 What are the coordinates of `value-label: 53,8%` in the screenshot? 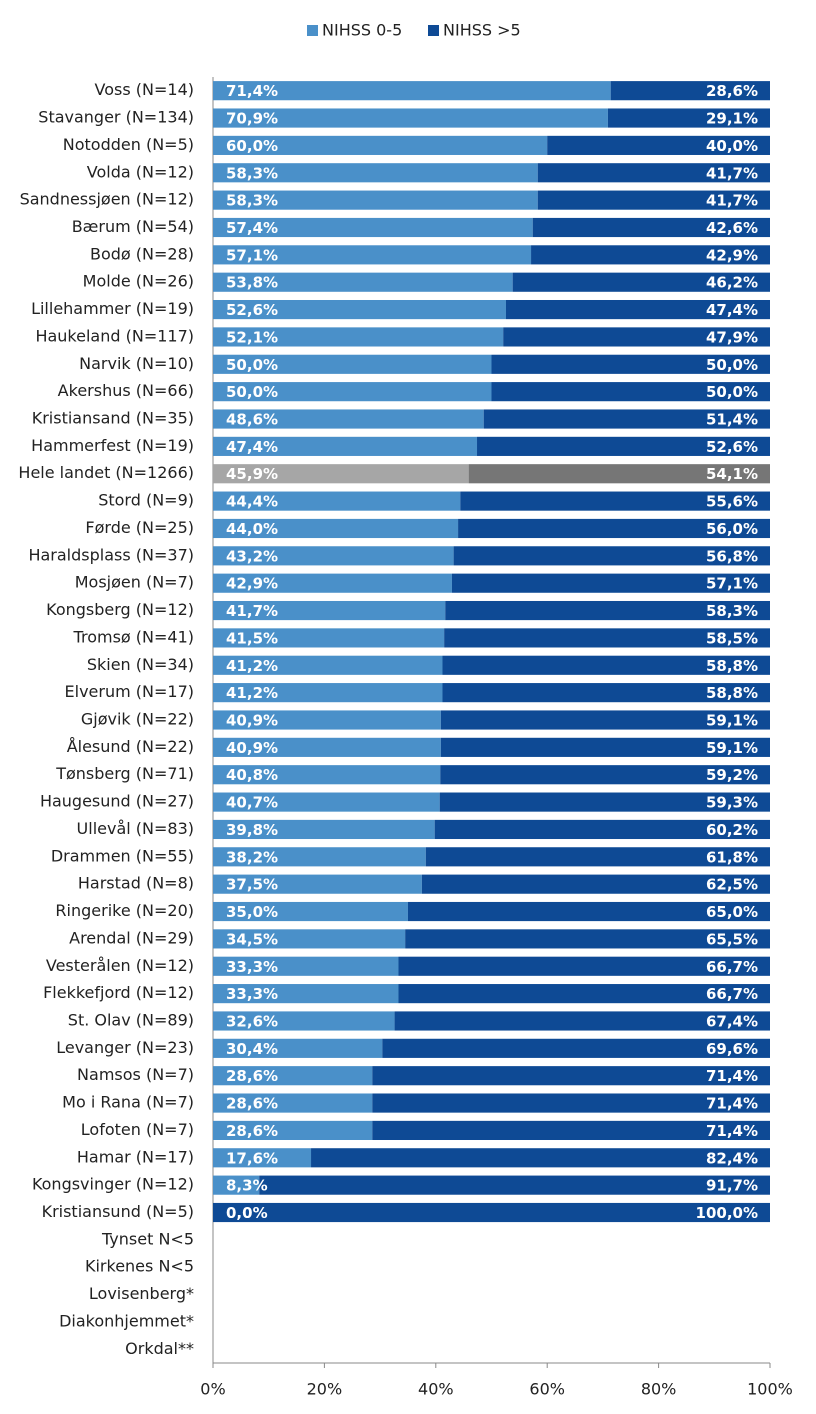 It's located at (252, 283).